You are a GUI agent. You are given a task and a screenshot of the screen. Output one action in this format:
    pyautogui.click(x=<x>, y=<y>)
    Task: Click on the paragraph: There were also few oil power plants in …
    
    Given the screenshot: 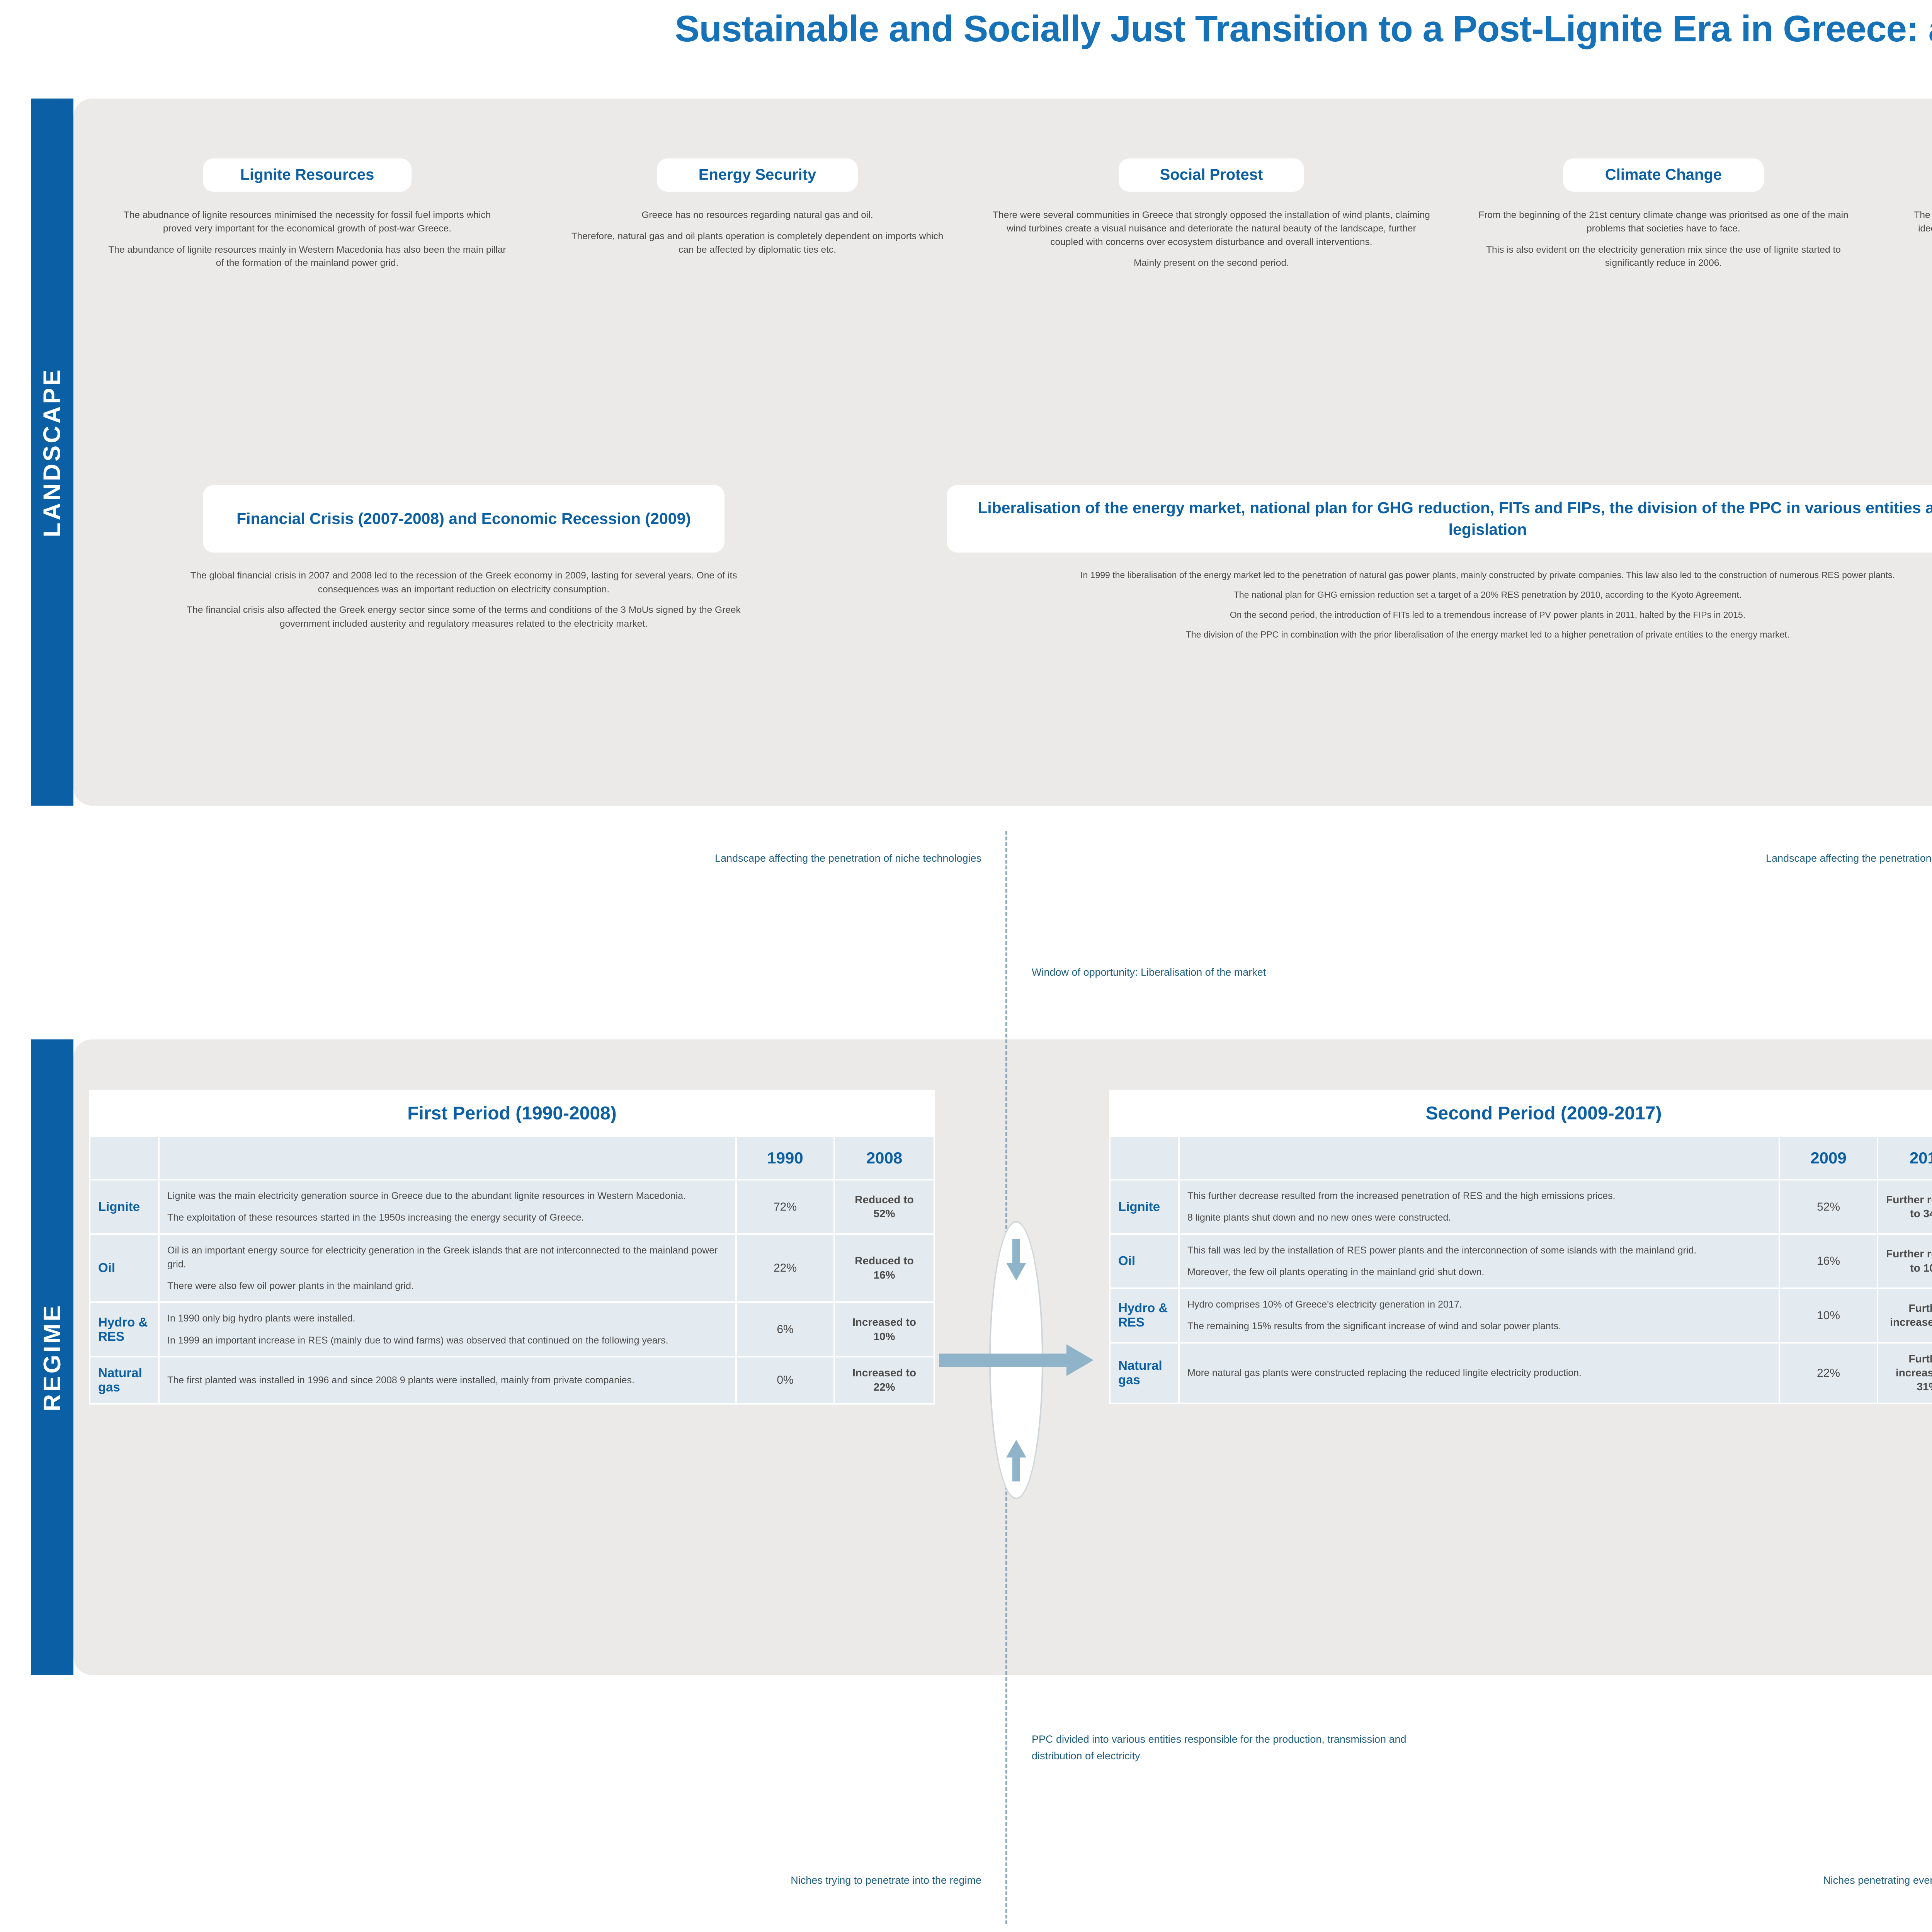 What is the action you would take?
    pyautogui.click(x=291, y=1286)
    